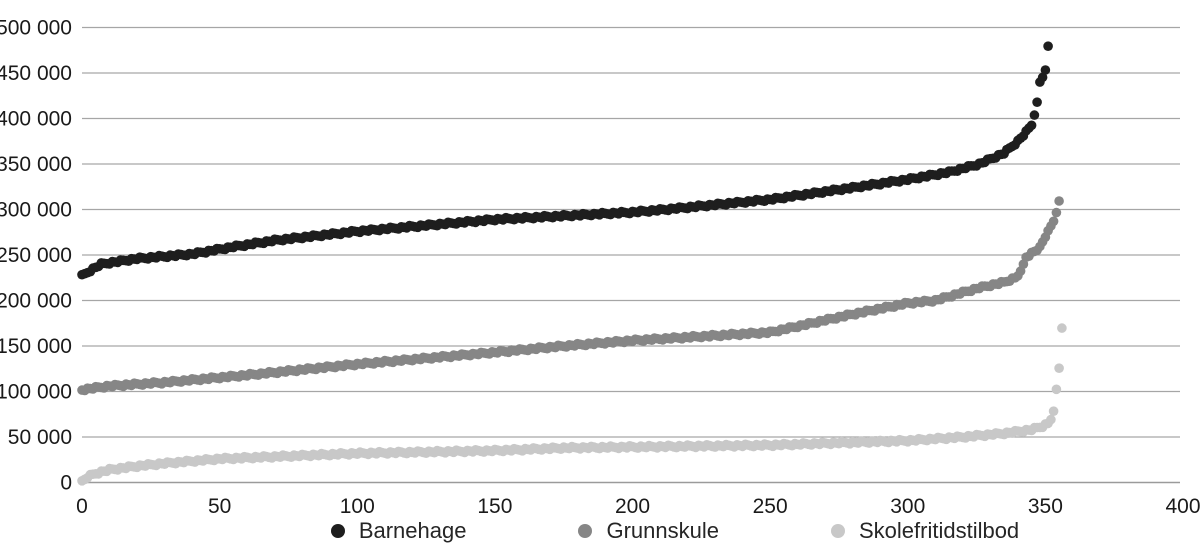 The width and height of the screenshot is (1200, 558). Describe the element at coordinates (357, 506) in the screenshot. I see `x-axis-tick-label: 100` at that location.